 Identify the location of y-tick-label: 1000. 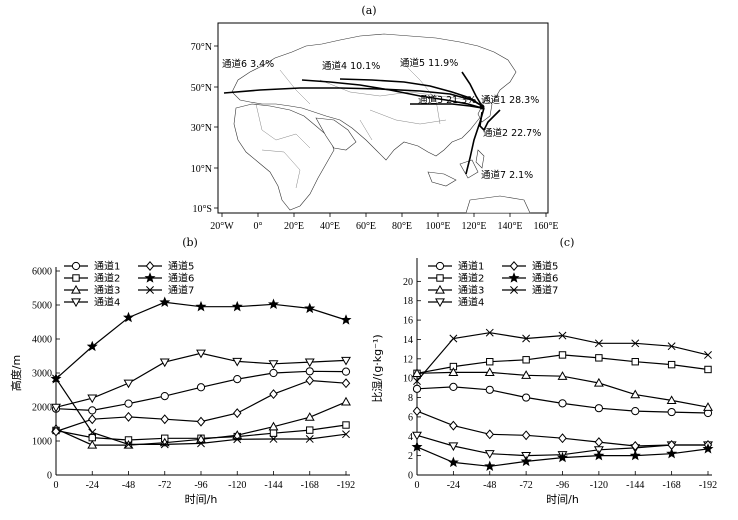
(42, 442).